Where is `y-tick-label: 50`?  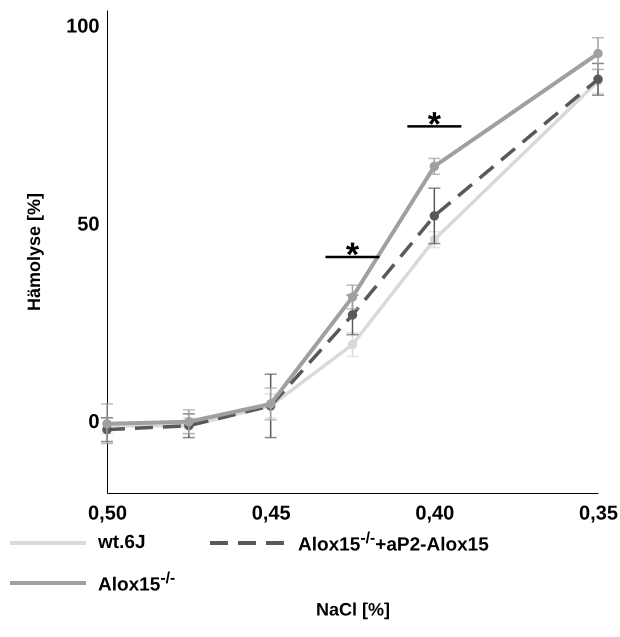
y-tick-label: 50 is located at coordinates (88, 224).